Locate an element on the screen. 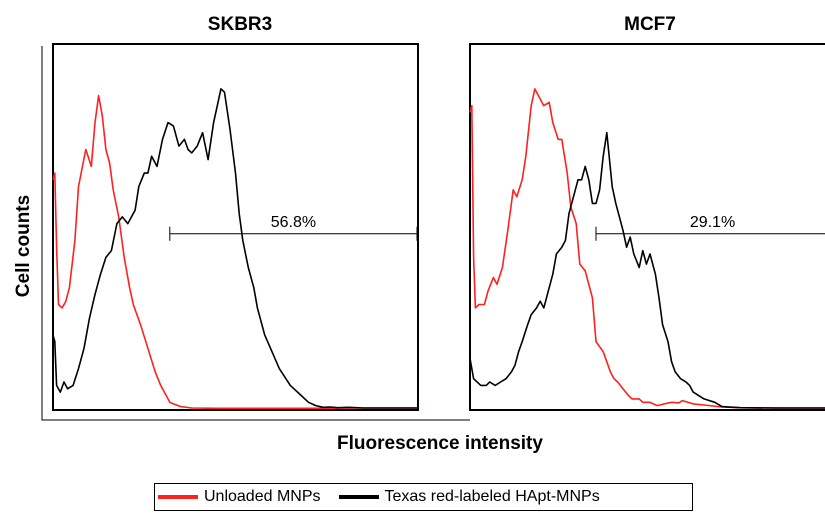  legend-swatch-black is located at coordinates (358, 497).